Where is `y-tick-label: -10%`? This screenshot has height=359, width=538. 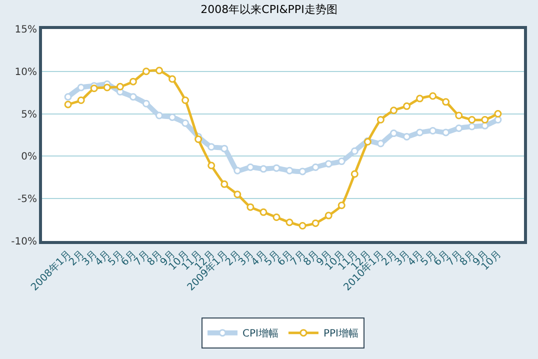
y-tick-label: -10% is located at coordinates (24, 242).